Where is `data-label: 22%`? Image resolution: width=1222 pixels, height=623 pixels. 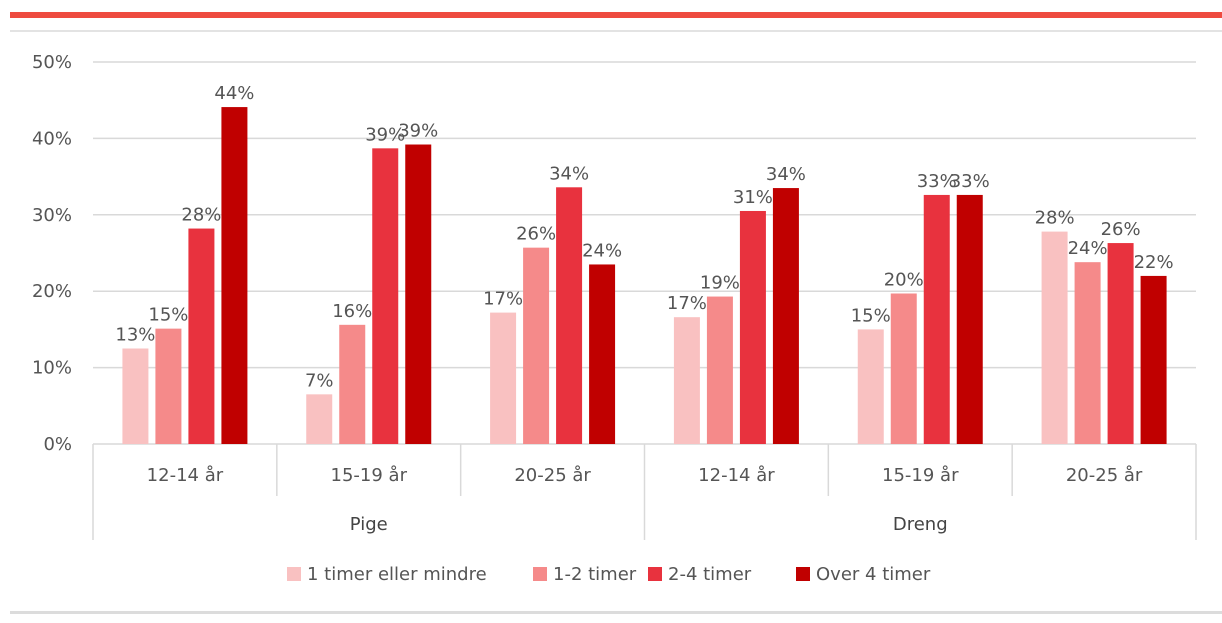
data-label: 22% is located at coordinates (1154, 262).